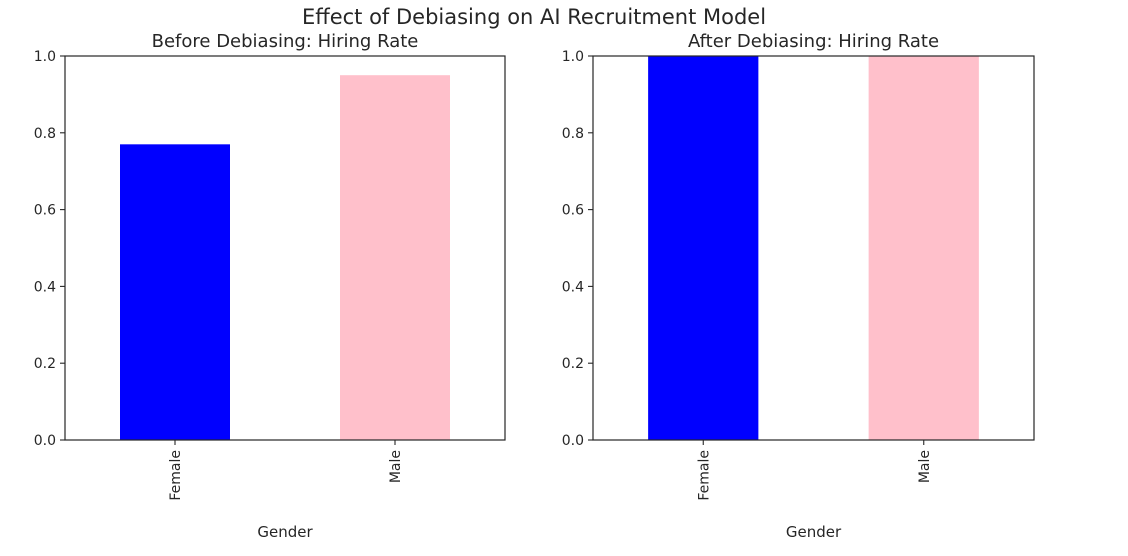  I want to click on after-bar-male, so click(923, 248).